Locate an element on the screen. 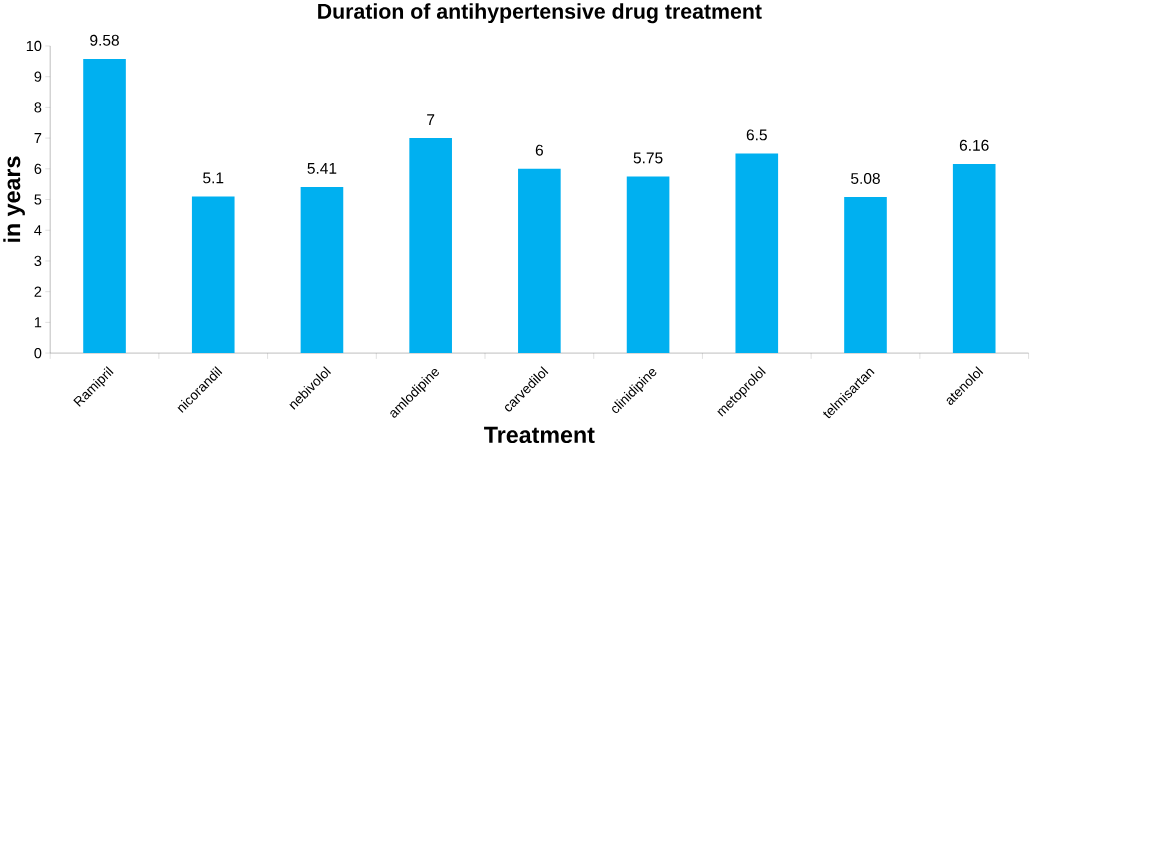  y-tick-label: 2 is located at coordinates (38, 291).